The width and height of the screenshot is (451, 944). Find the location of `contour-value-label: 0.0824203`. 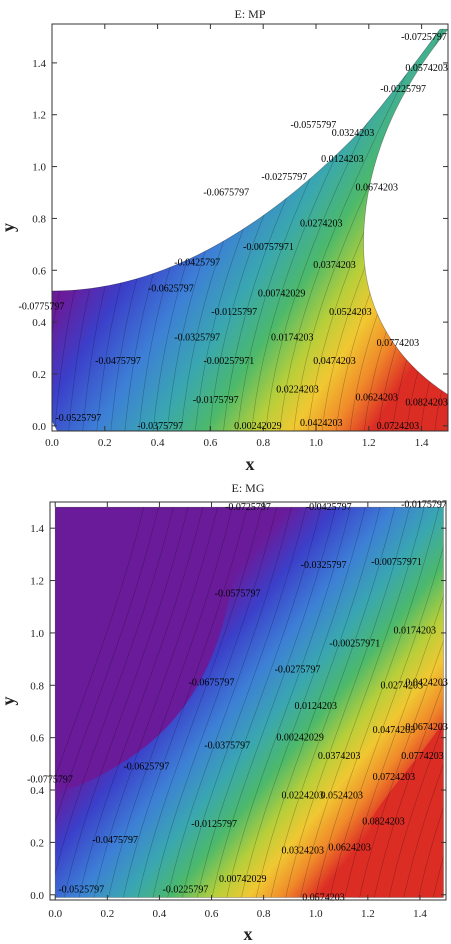

contour-value-label: 0.0824203 is located at coordinates (426, 402).